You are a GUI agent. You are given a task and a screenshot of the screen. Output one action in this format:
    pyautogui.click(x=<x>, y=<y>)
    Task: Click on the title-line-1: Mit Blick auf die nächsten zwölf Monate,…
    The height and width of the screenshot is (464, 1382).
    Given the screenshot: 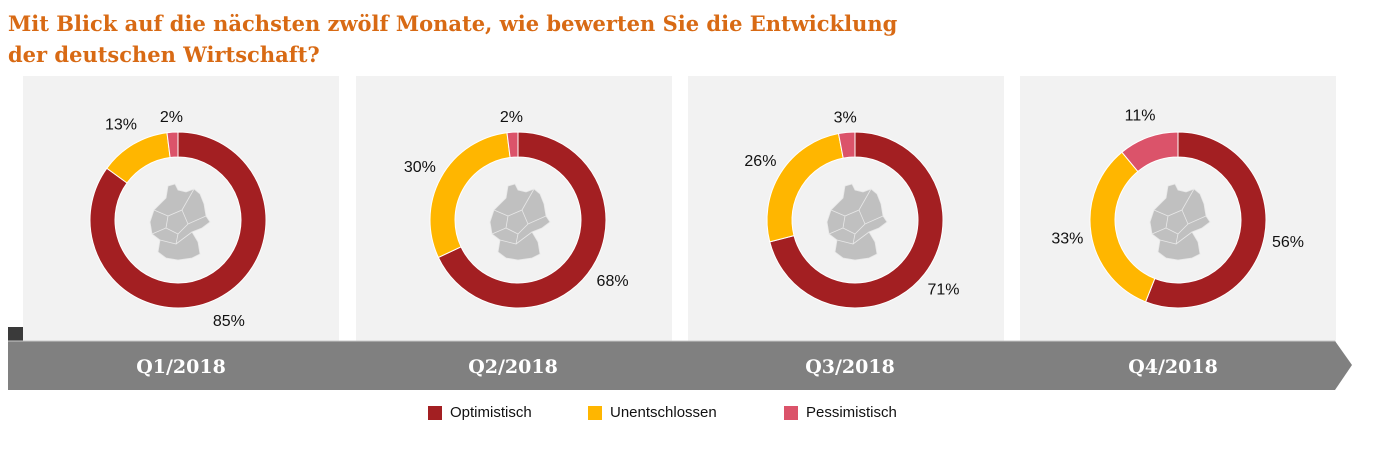 What is the action you would take?
    pyautogui.click(x=453, y=23)
    